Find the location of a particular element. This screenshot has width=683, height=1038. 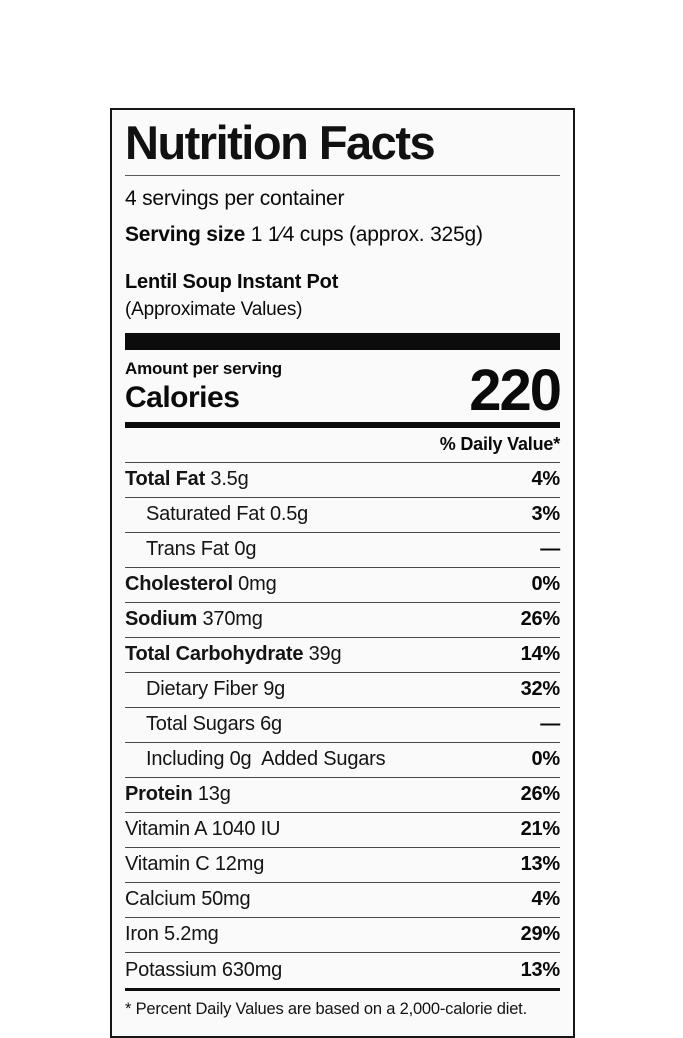

nutrient-row: Potassium 630mg 13% is located at coordinates (342, 970).